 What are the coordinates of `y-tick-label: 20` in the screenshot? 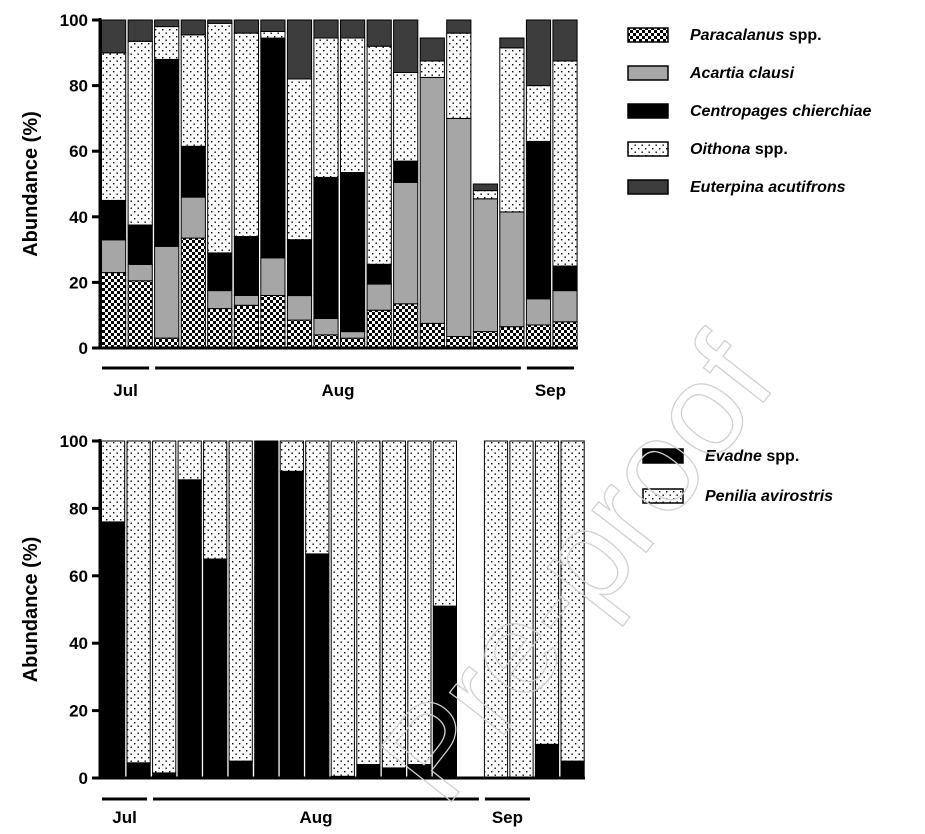 It's located at (78, 282).